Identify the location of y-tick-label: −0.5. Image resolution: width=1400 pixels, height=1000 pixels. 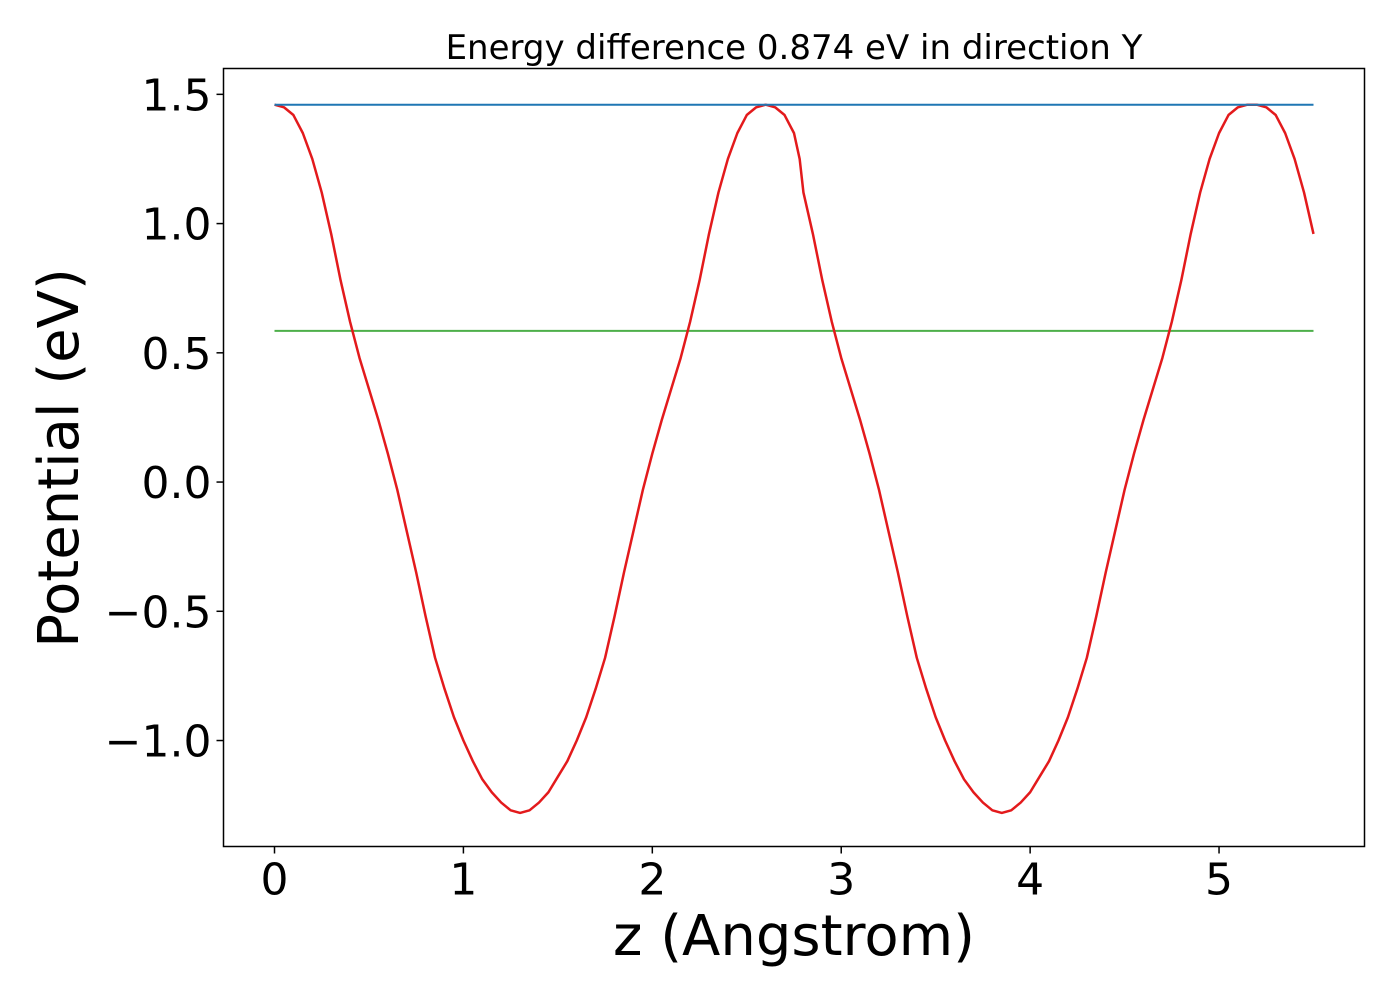
(158, 612).